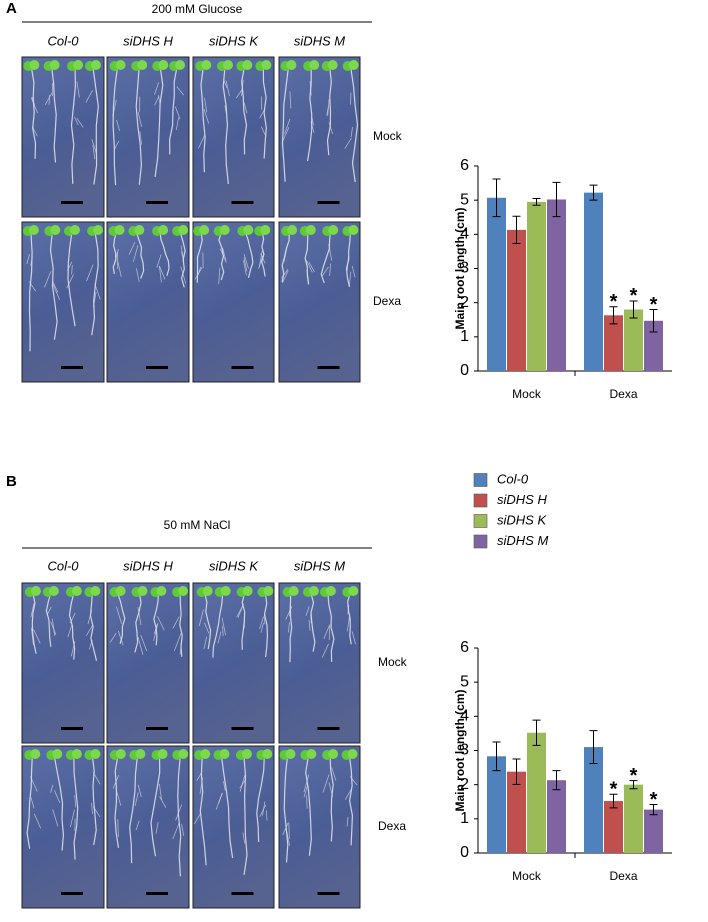  I want to click on y-axis-label: Main root length (cm), so click(460, 269).